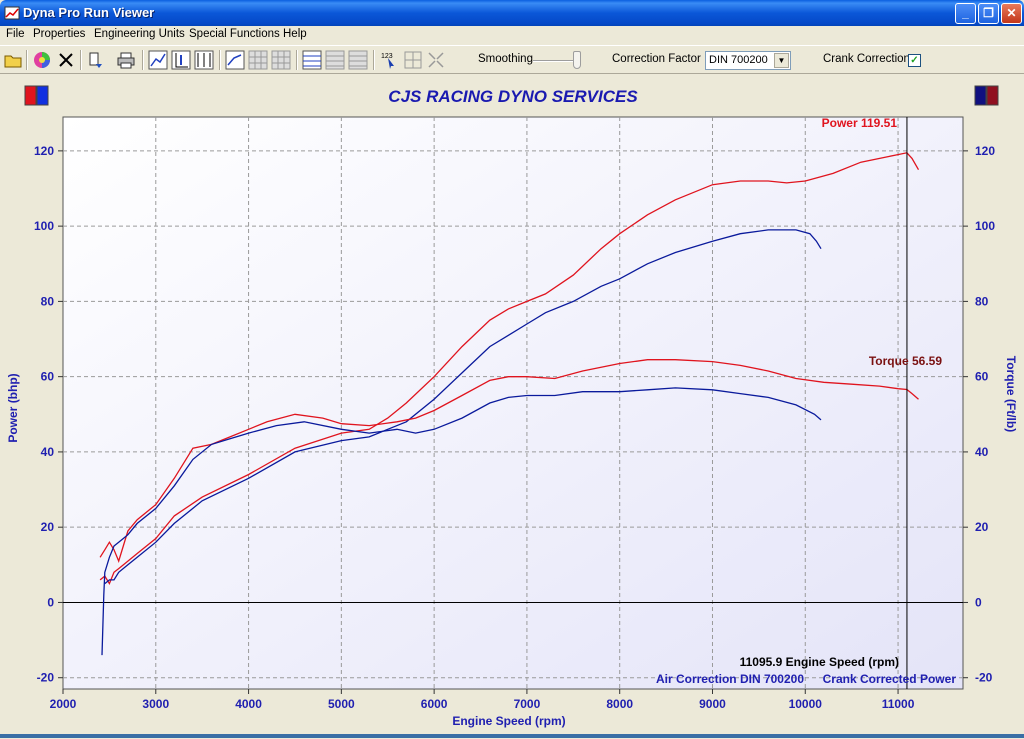 The image size is (1024, 739). I want to click on x-tick-label: 4000, so click(248, 704).